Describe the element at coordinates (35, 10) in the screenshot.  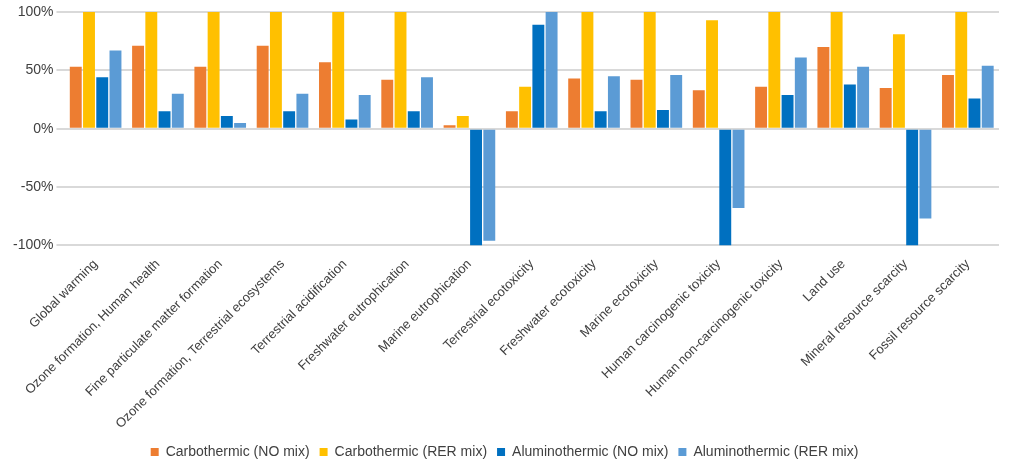
I see `y-tick-label: 100%` at that location.